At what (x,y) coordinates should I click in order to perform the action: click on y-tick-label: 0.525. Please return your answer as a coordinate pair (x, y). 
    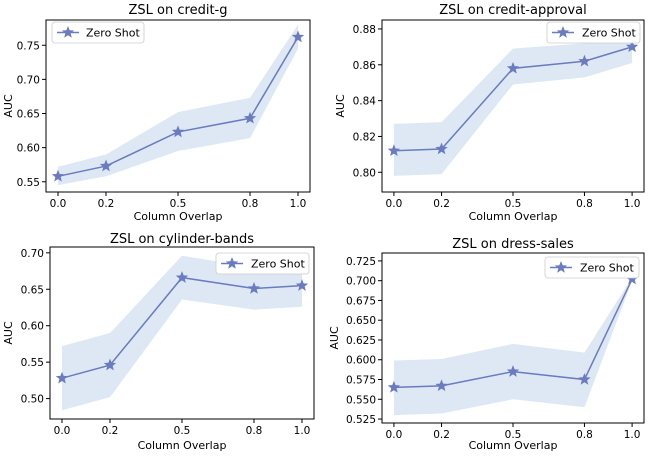
    Looking at the image, I should click on (361, 420).